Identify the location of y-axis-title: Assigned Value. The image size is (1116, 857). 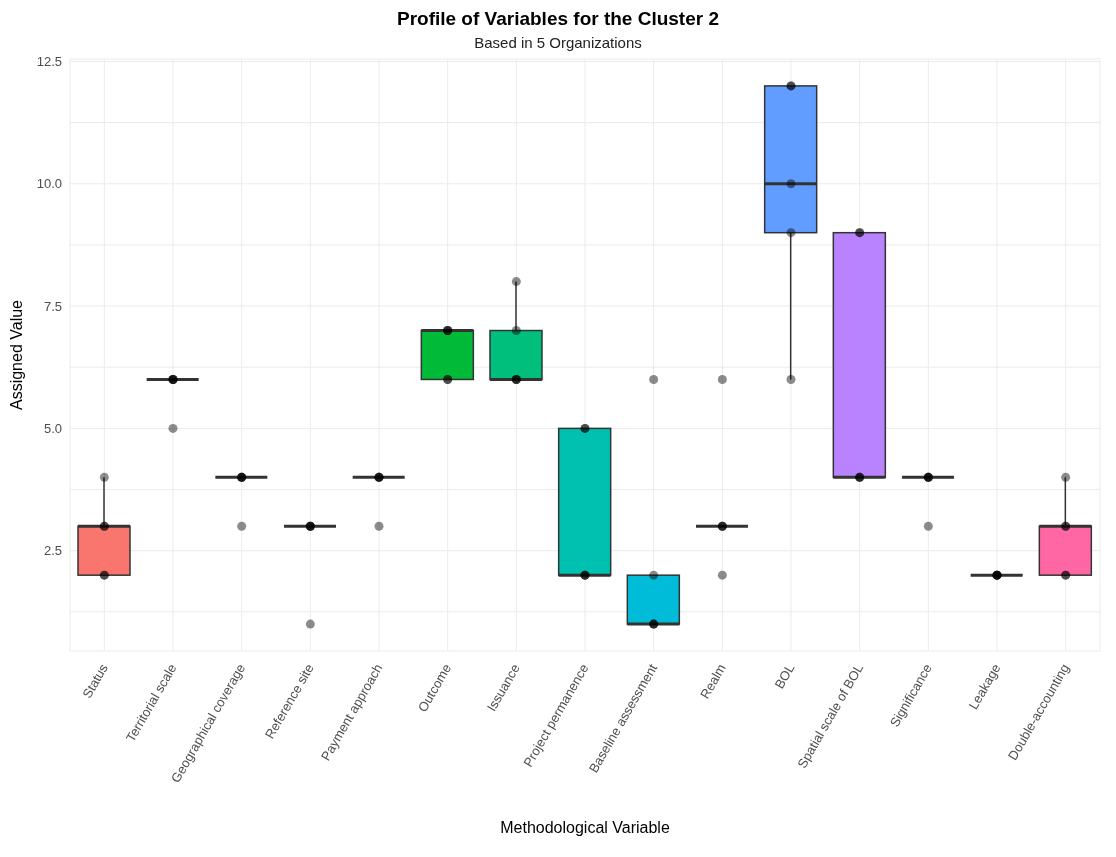
(16, 354).